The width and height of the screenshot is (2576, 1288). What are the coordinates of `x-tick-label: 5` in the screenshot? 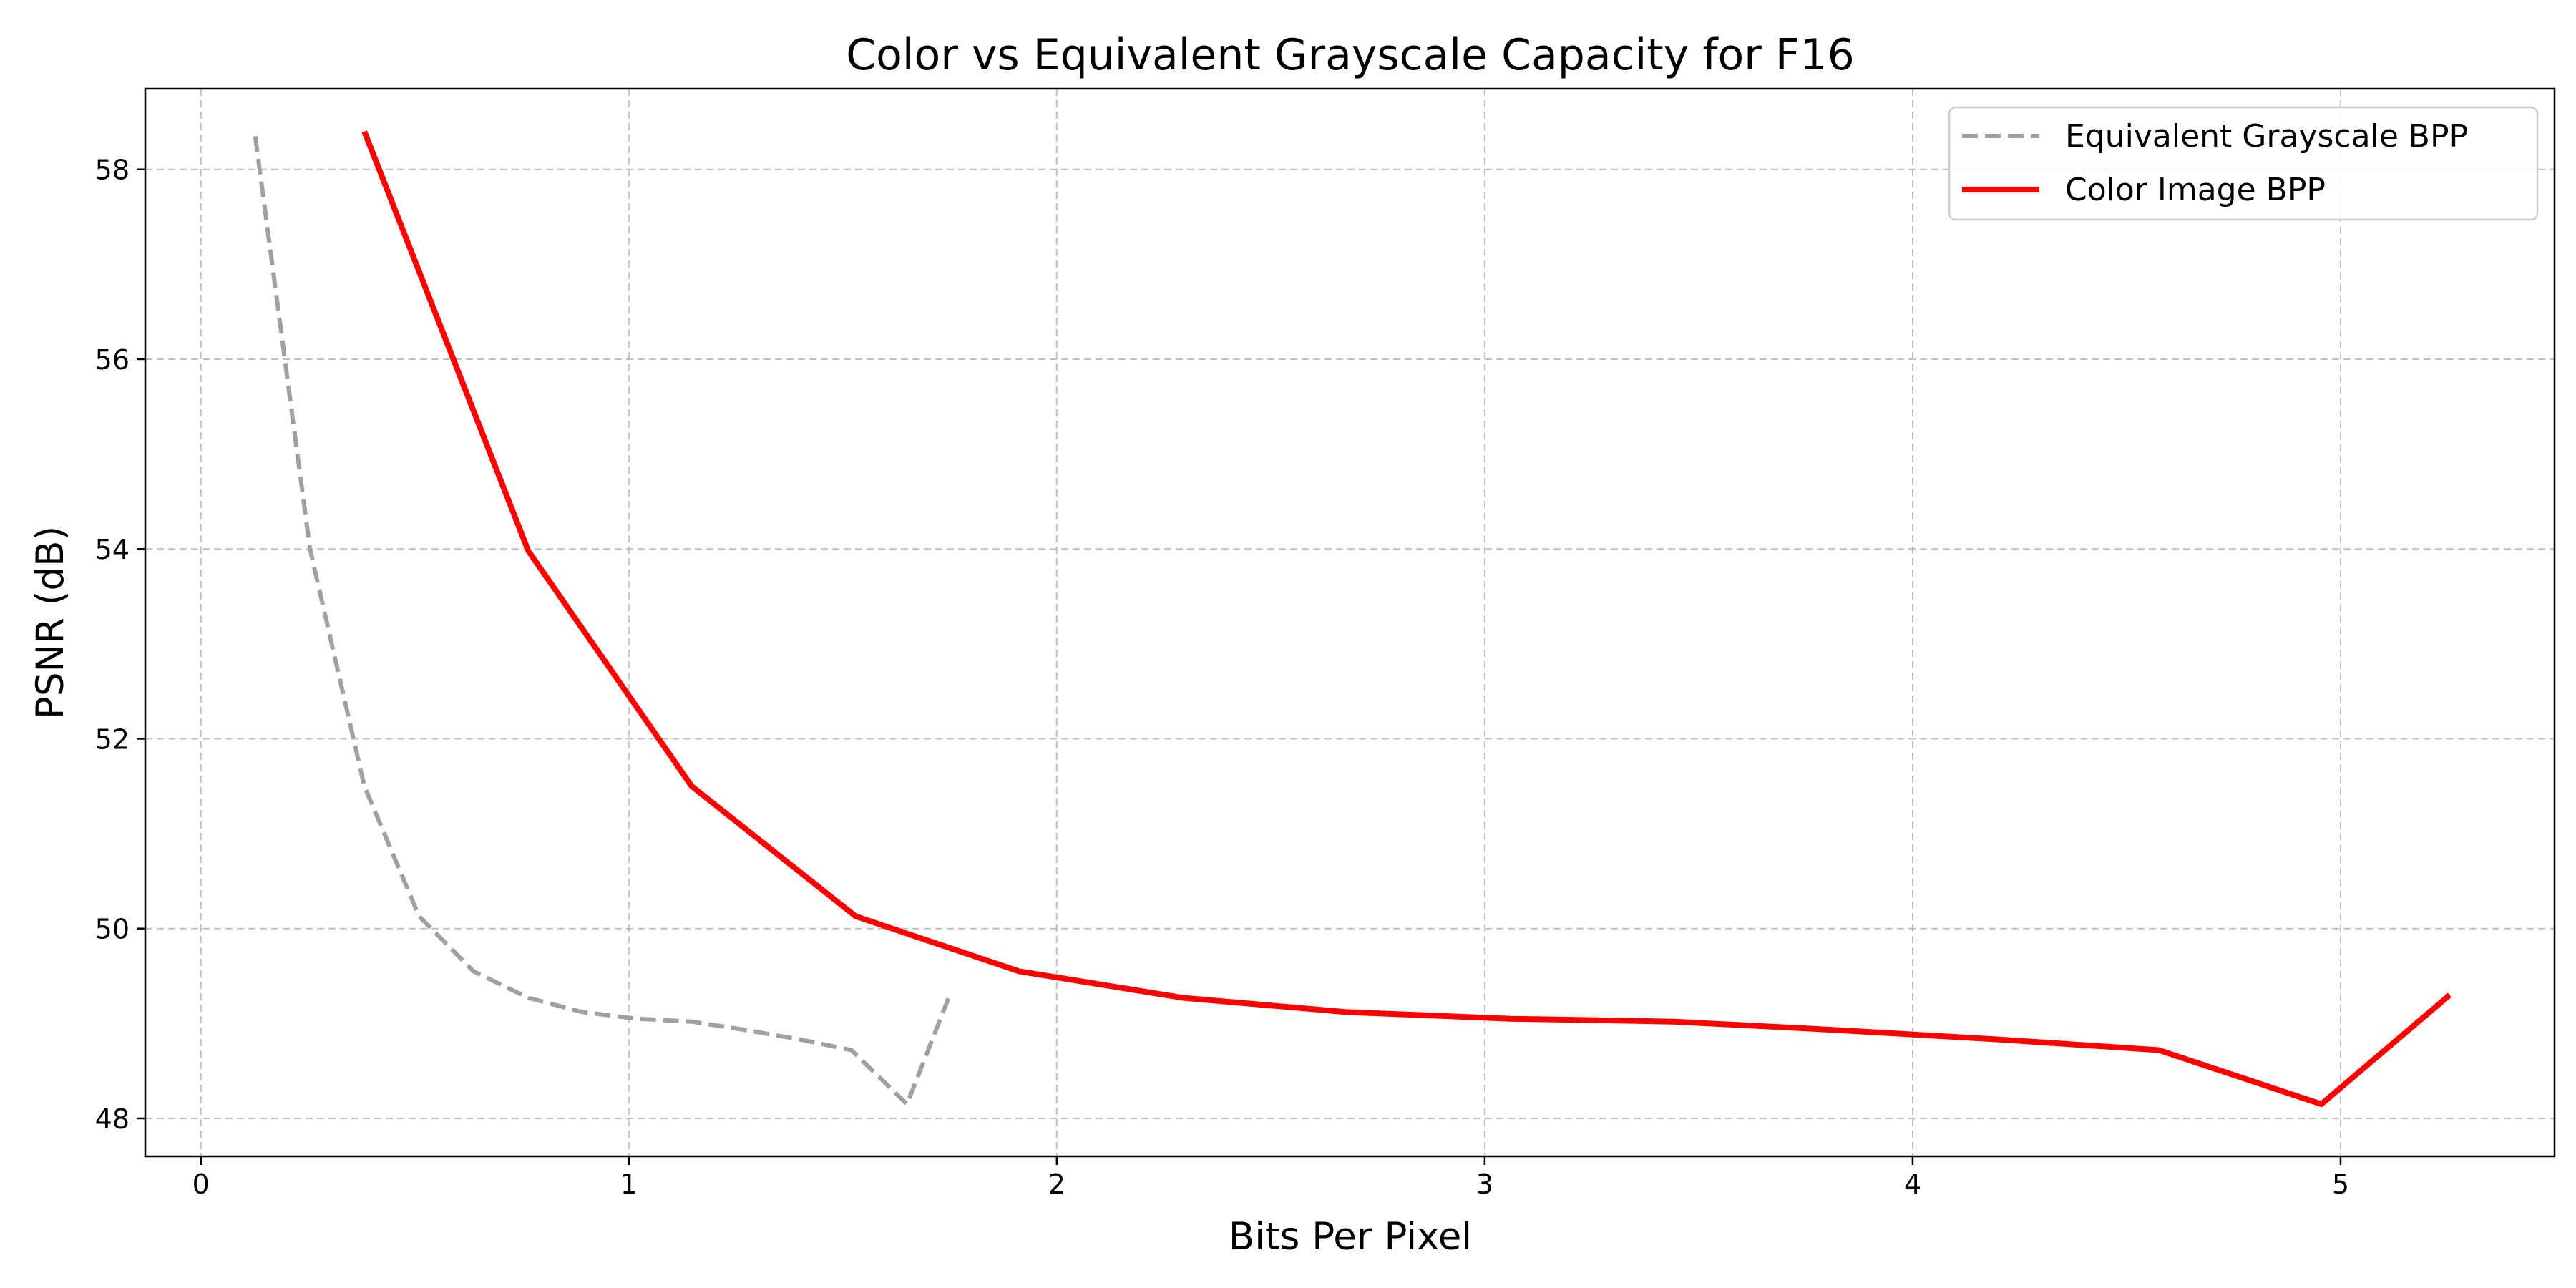 It's located at (2340, 1184).